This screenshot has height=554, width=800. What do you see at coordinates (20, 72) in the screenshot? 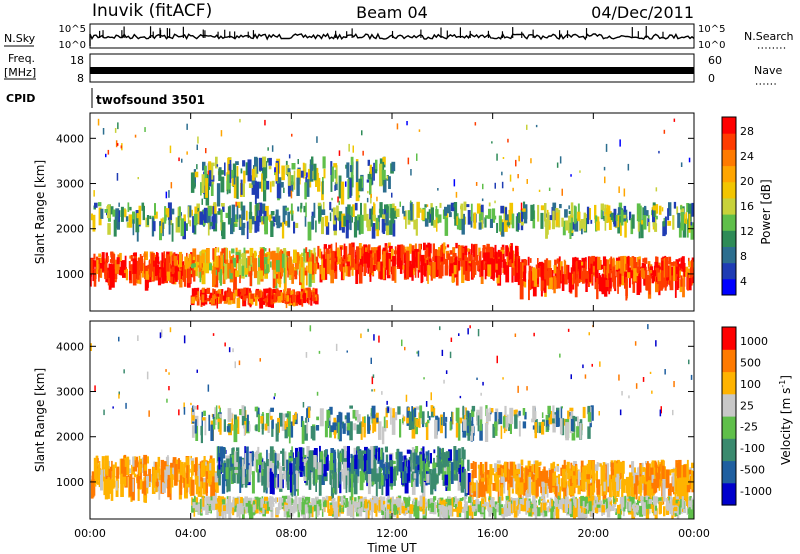
I see `freq-label-unit: [MHz]` at bounding box center [20, 72].